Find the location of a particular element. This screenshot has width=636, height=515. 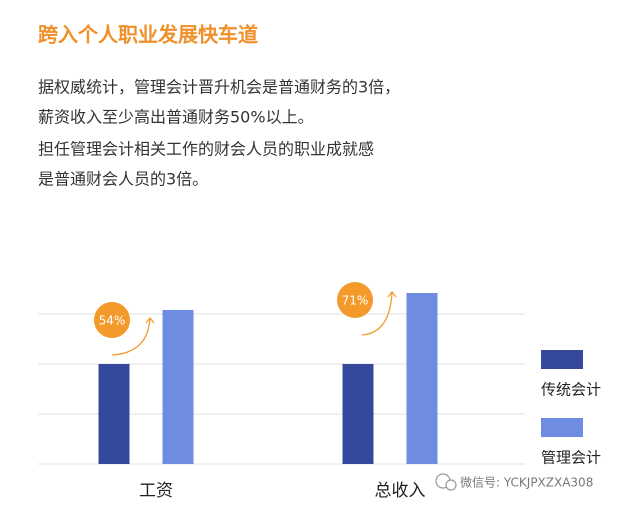

annotation-label: 54% is located at coordinates (112, 321).